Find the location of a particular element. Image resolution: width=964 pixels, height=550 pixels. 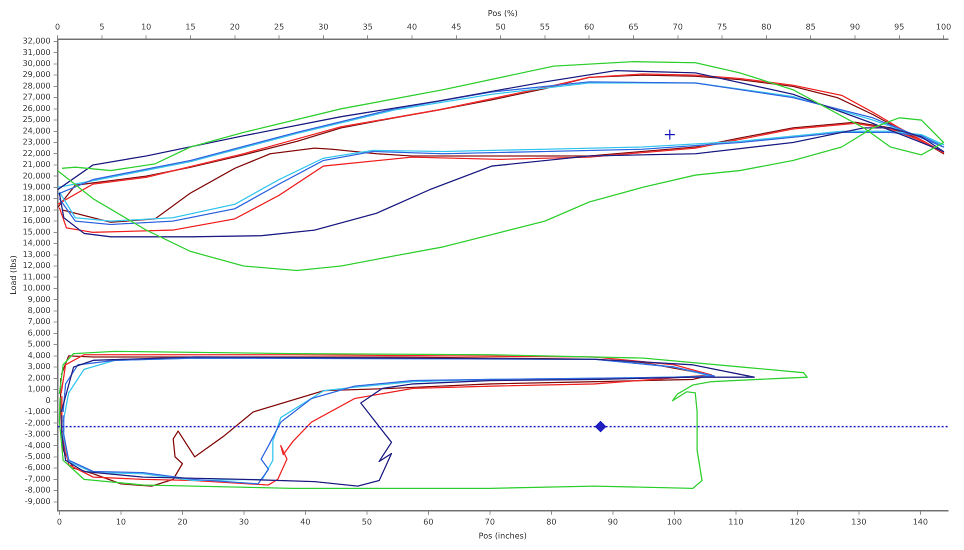

y-tick-label: 5,000 is located at coordinates (39, 344).